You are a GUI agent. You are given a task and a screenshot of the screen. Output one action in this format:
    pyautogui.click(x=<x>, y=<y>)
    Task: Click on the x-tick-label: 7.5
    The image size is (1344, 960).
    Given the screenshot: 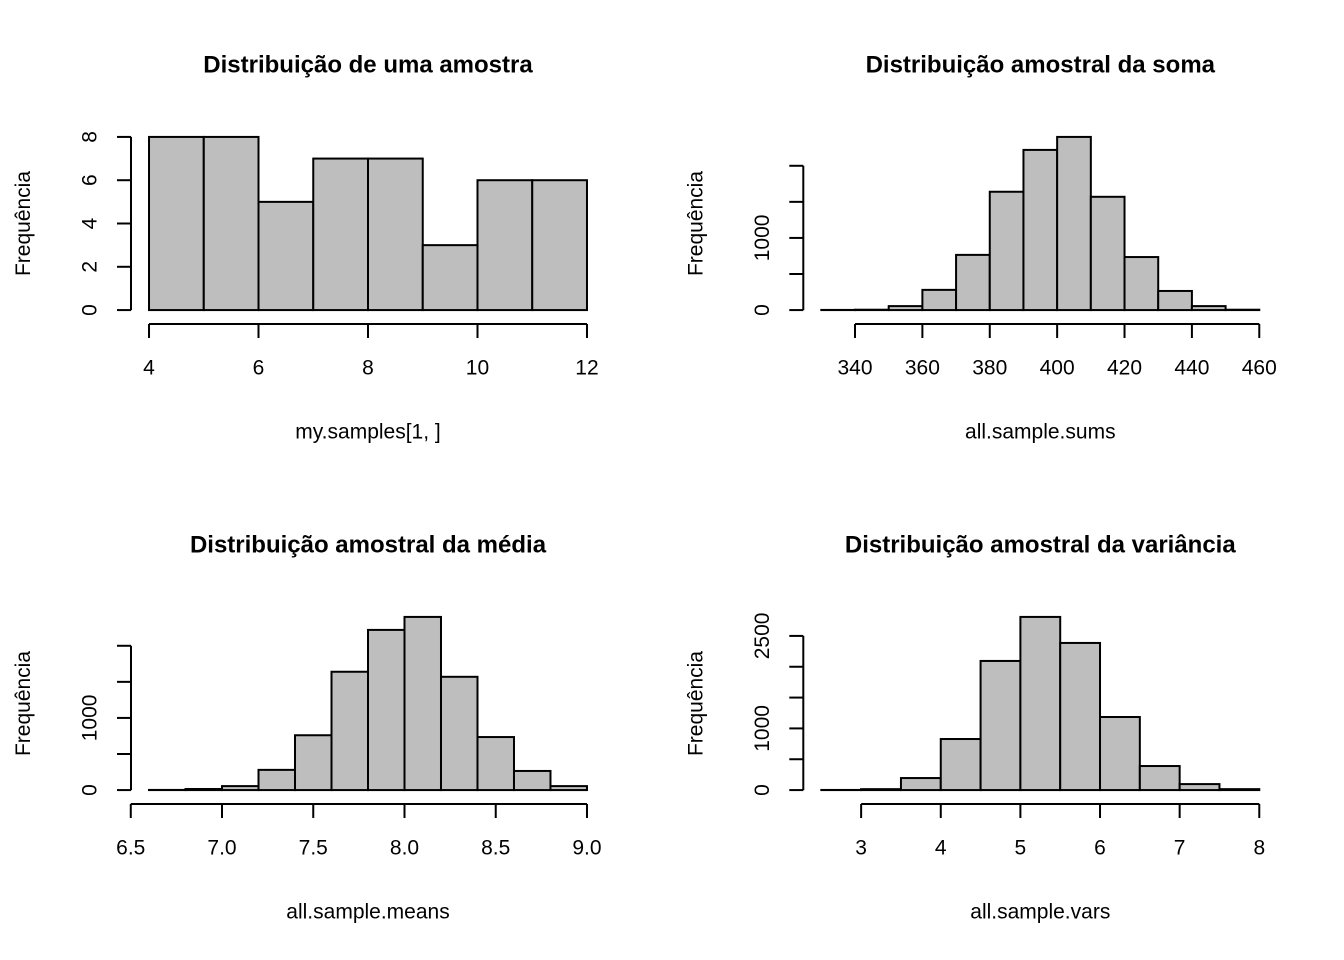 What is the action you would take?
    pyautogui.click(x=313, y=848)
    